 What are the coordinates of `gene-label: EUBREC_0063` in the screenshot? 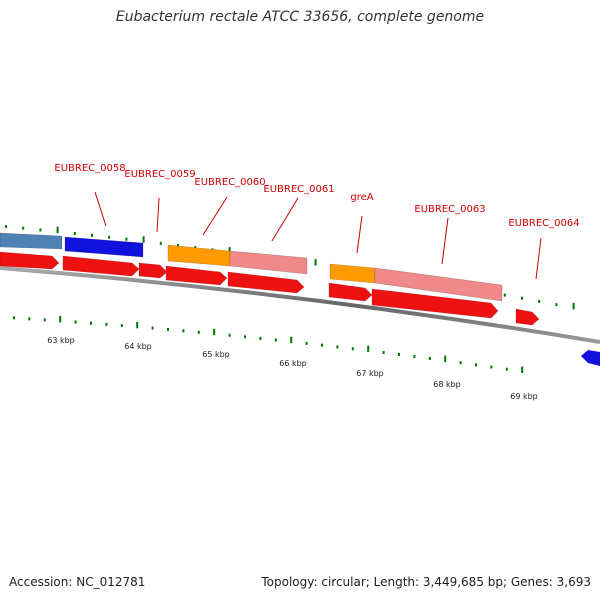 It's located at (449, 209).